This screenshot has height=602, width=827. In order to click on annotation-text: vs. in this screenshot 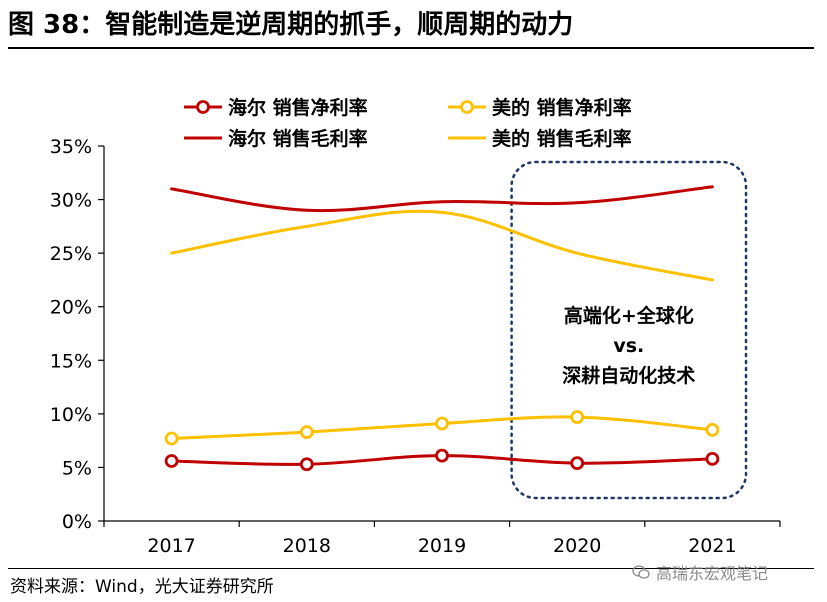, I will do `click(628, 346)`.